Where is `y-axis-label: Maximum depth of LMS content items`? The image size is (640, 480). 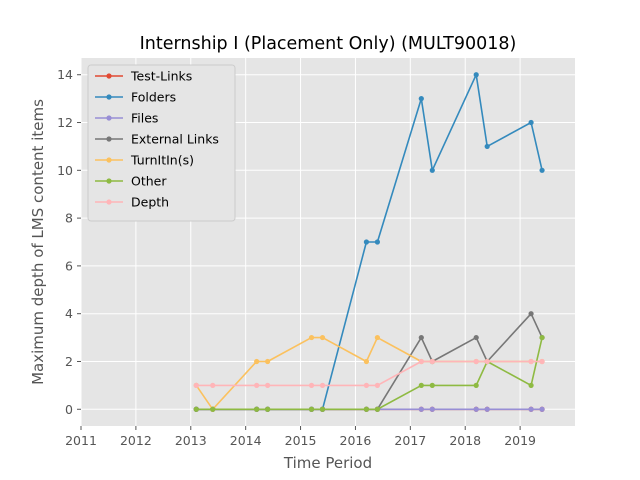 y-axis-label: Maximum depth of LMS content items is located at coordinates (38, 242).